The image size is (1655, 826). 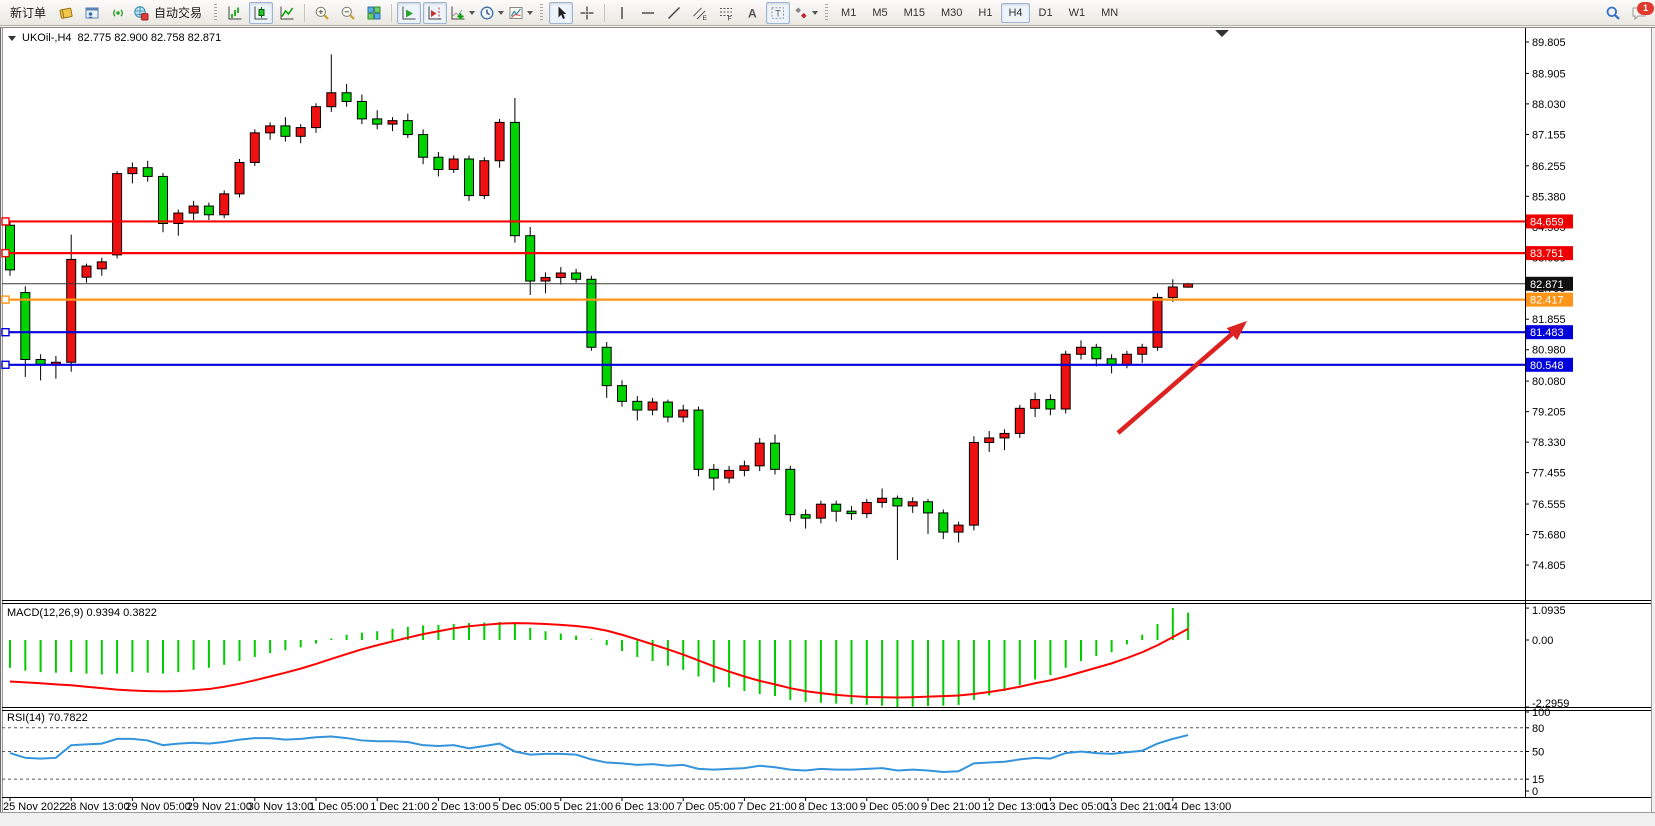 I want to click on svg-text: 81.483, so click(x=1547, y=333).